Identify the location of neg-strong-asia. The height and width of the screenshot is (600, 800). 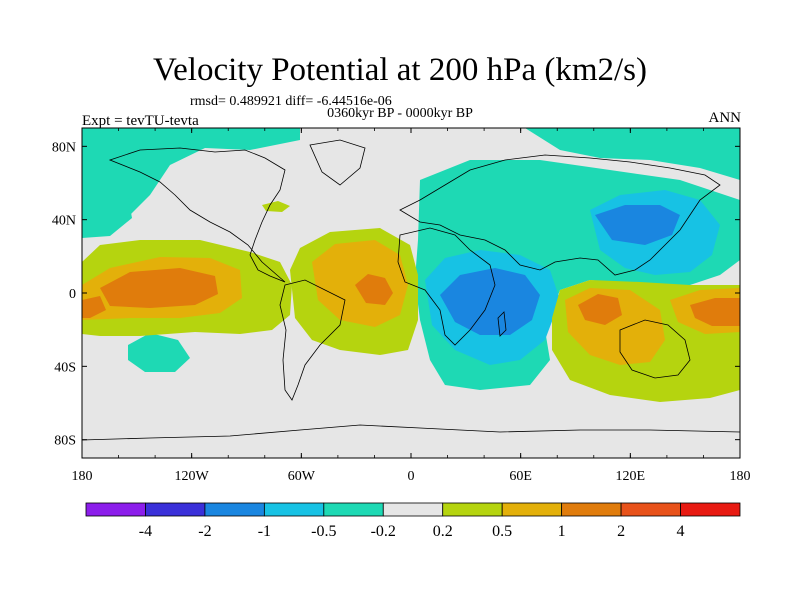
(637, 225).